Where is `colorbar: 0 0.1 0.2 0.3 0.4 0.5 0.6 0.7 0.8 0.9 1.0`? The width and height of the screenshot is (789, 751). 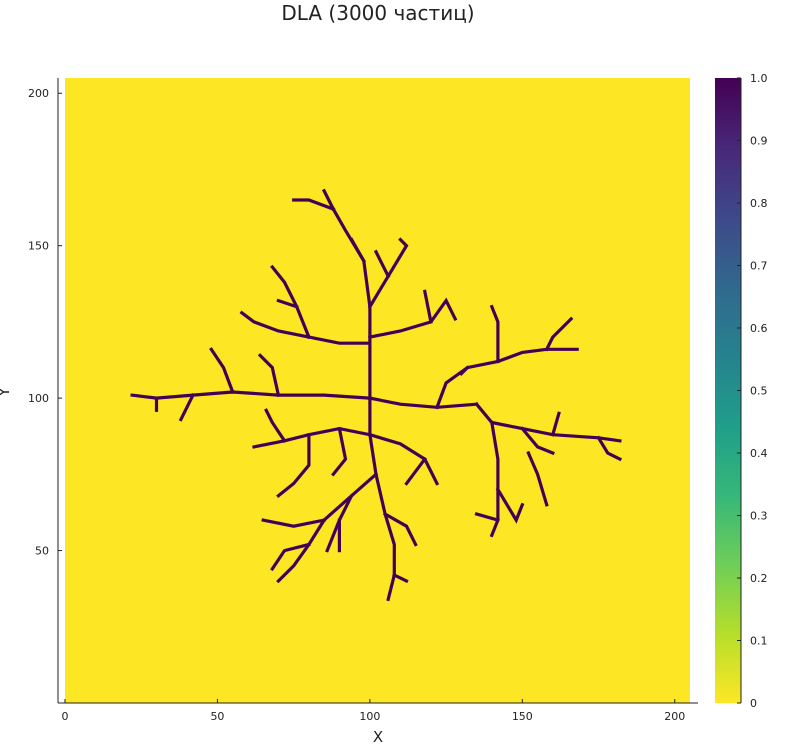 colorbar: 0 0.1 0.2 0.3 0.4 0.5 0.6 0.7 0.8 0.9 1.0 is located at coordinates (741, 391).